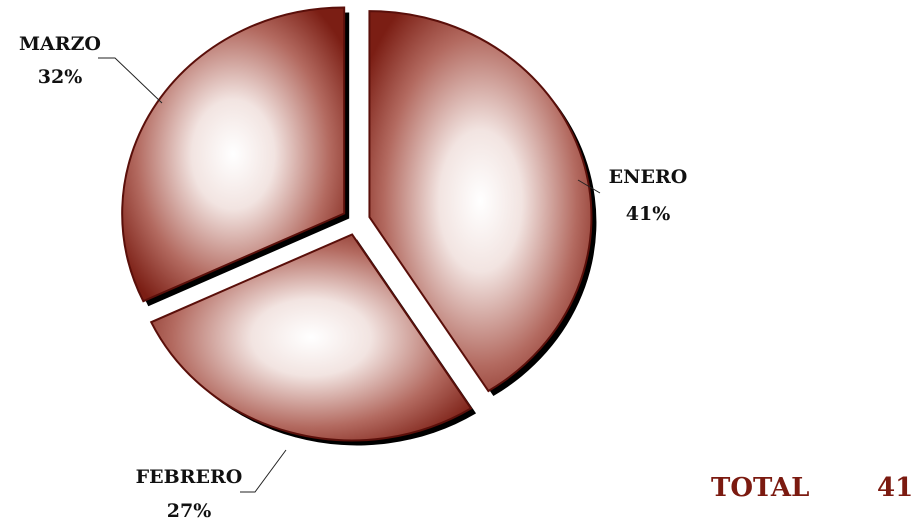  What do you see at coordinates (760, 488) in the screenshot?
I see `total-label: TOTAL` at bounding box center [760, 488].